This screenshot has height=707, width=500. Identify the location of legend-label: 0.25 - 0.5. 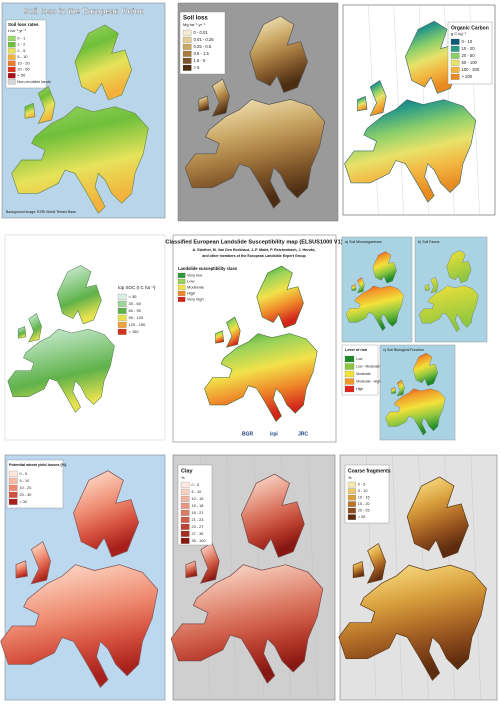
(203, 46).